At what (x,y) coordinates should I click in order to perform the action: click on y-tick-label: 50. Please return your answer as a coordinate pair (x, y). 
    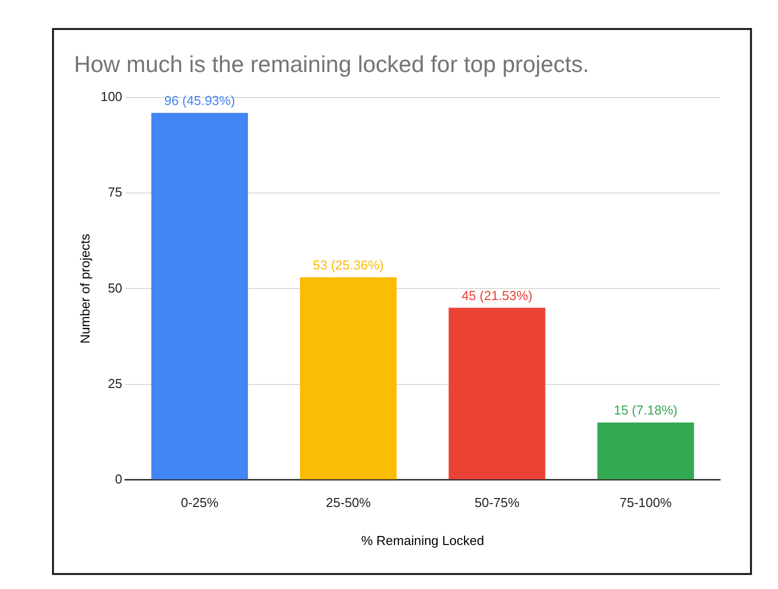
    Looking at the image, I should click on (115, 288).